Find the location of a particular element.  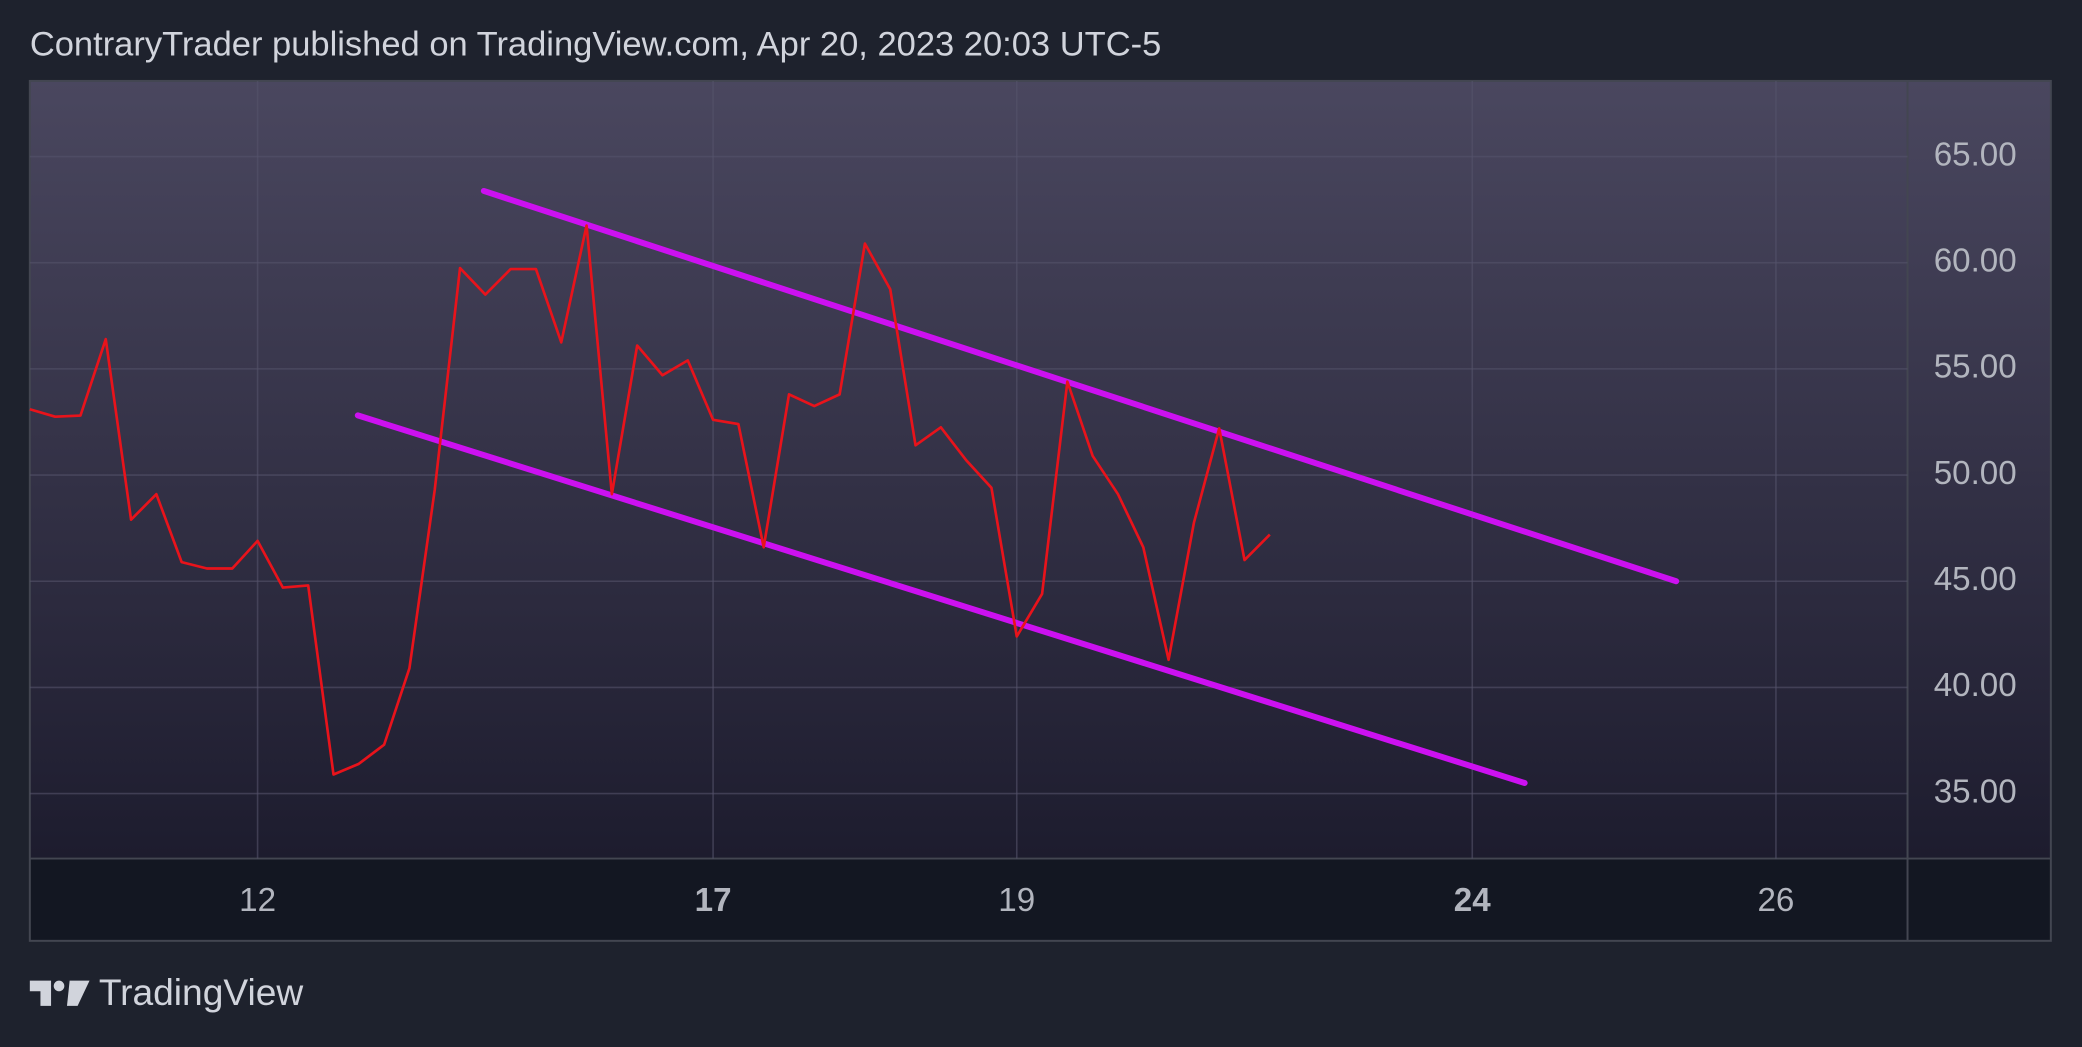

y-tick-label: 55.00 is located at coordinates (1975, 367).